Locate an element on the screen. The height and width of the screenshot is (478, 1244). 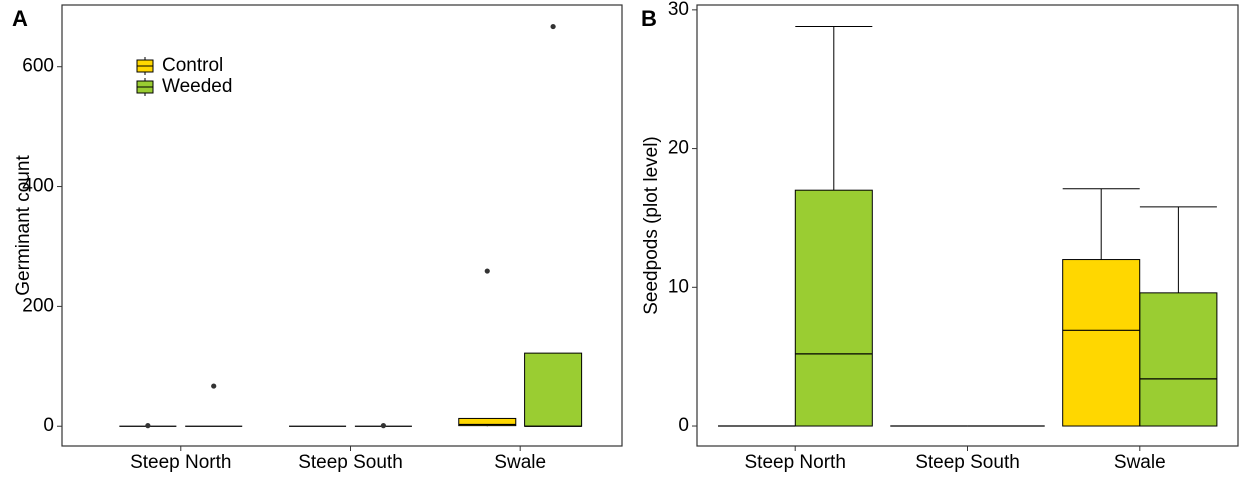
y-tick-label: 10 is located at coordinates (678, 286).